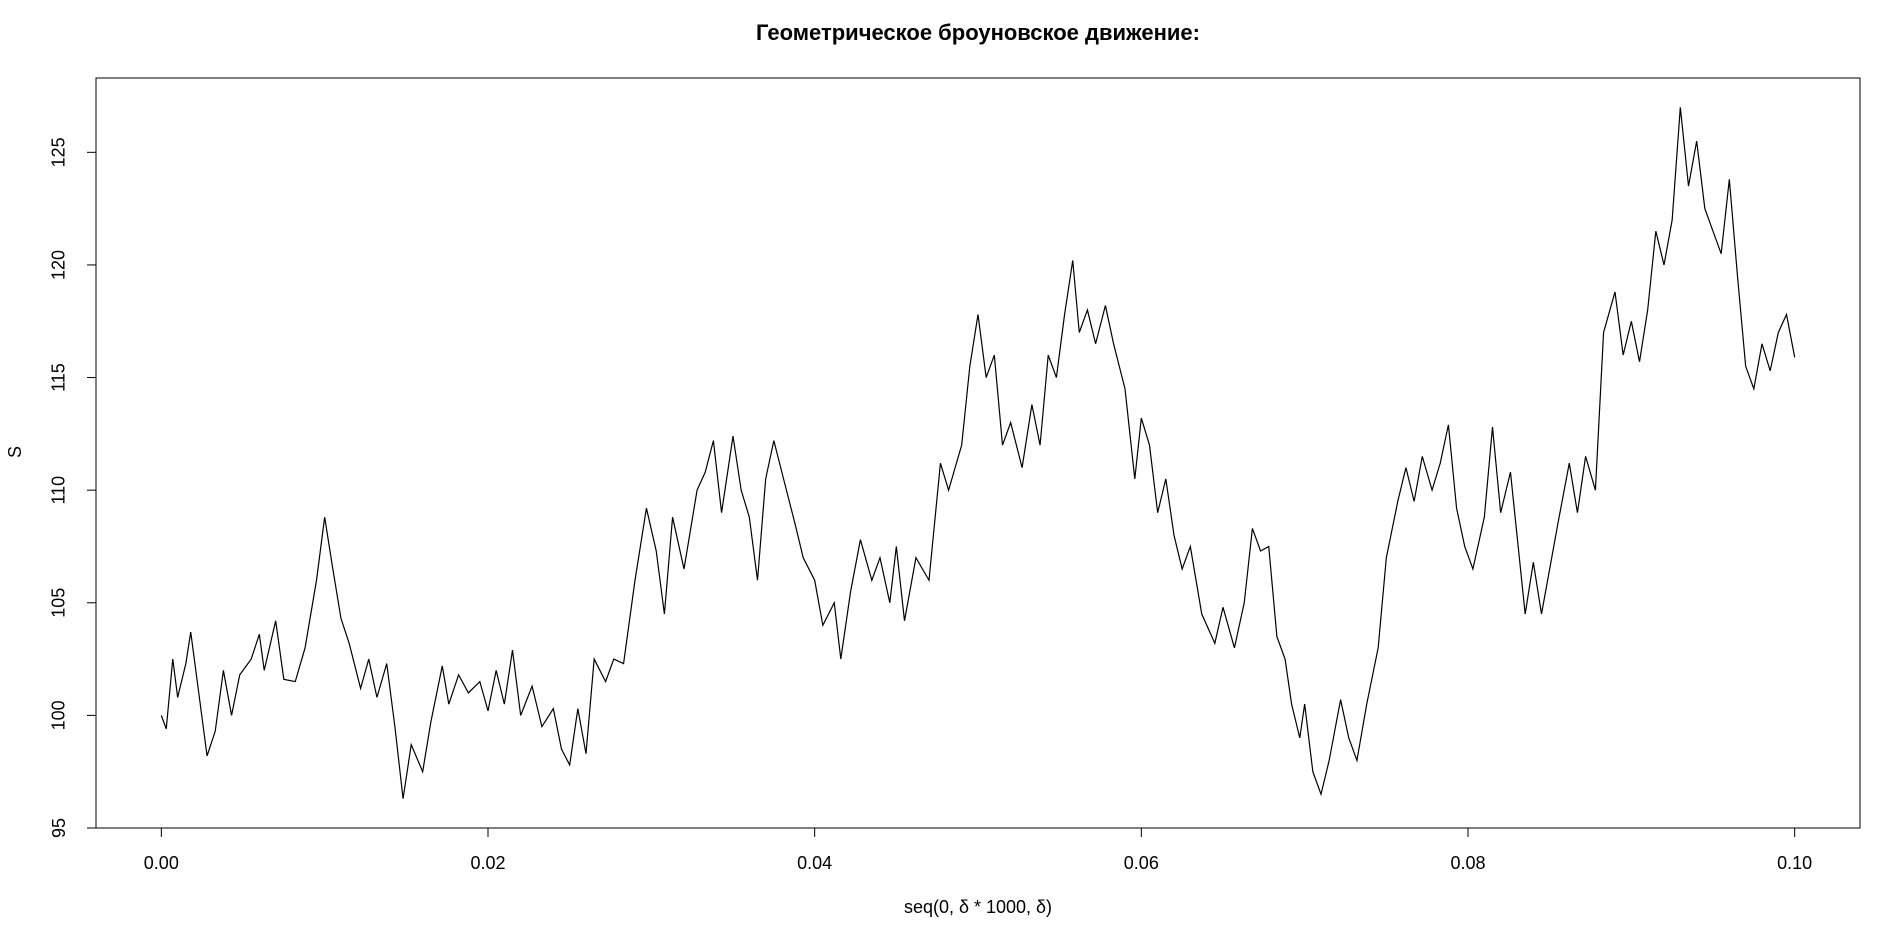 This screenshot has height=932, width=1879. I want to click on y-tick-label: 115, so click(59, 377).